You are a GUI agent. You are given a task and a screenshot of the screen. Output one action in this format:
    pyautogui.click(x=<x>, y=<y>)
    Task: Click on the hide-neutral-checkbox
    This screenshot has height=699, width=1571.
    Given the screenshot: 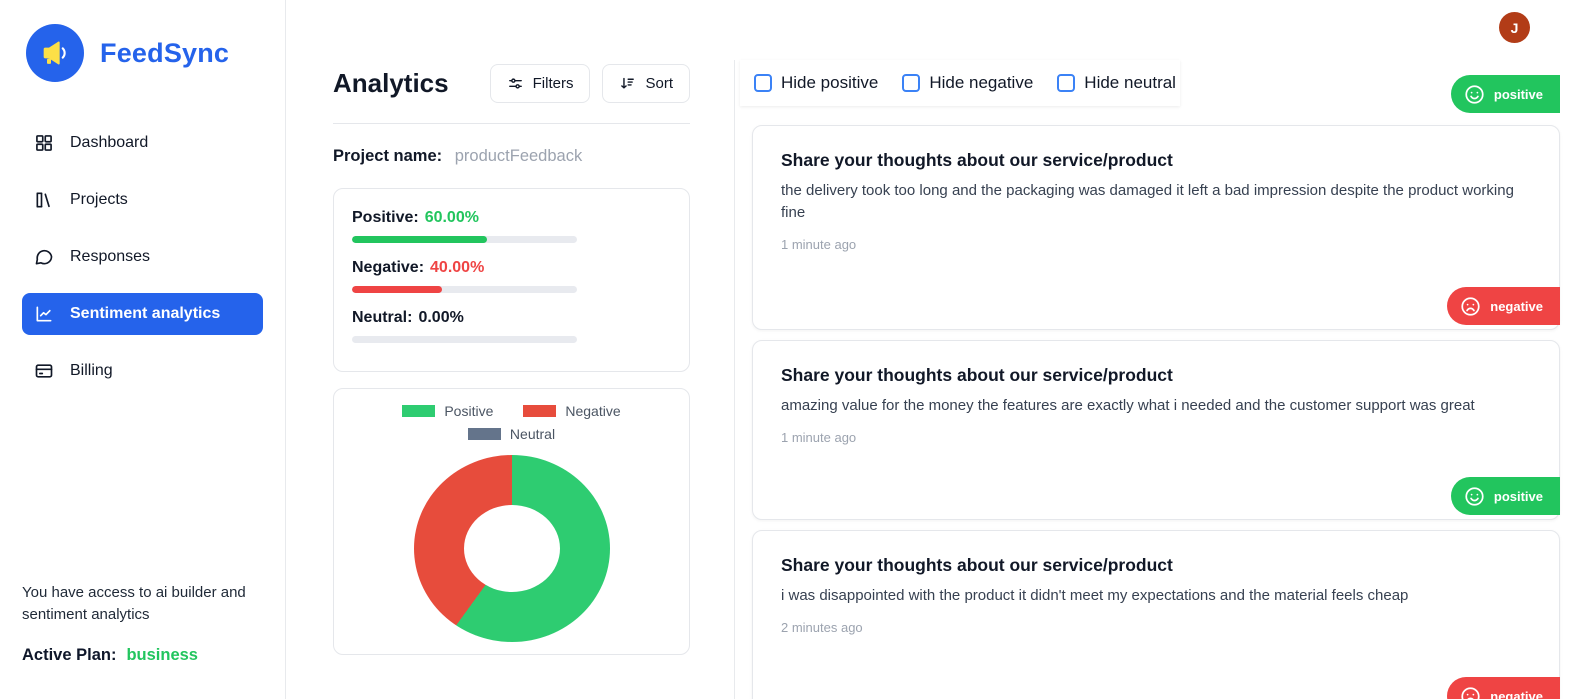 What is the action you would take?
    pyautogui.click(x=1066, y=83)
    